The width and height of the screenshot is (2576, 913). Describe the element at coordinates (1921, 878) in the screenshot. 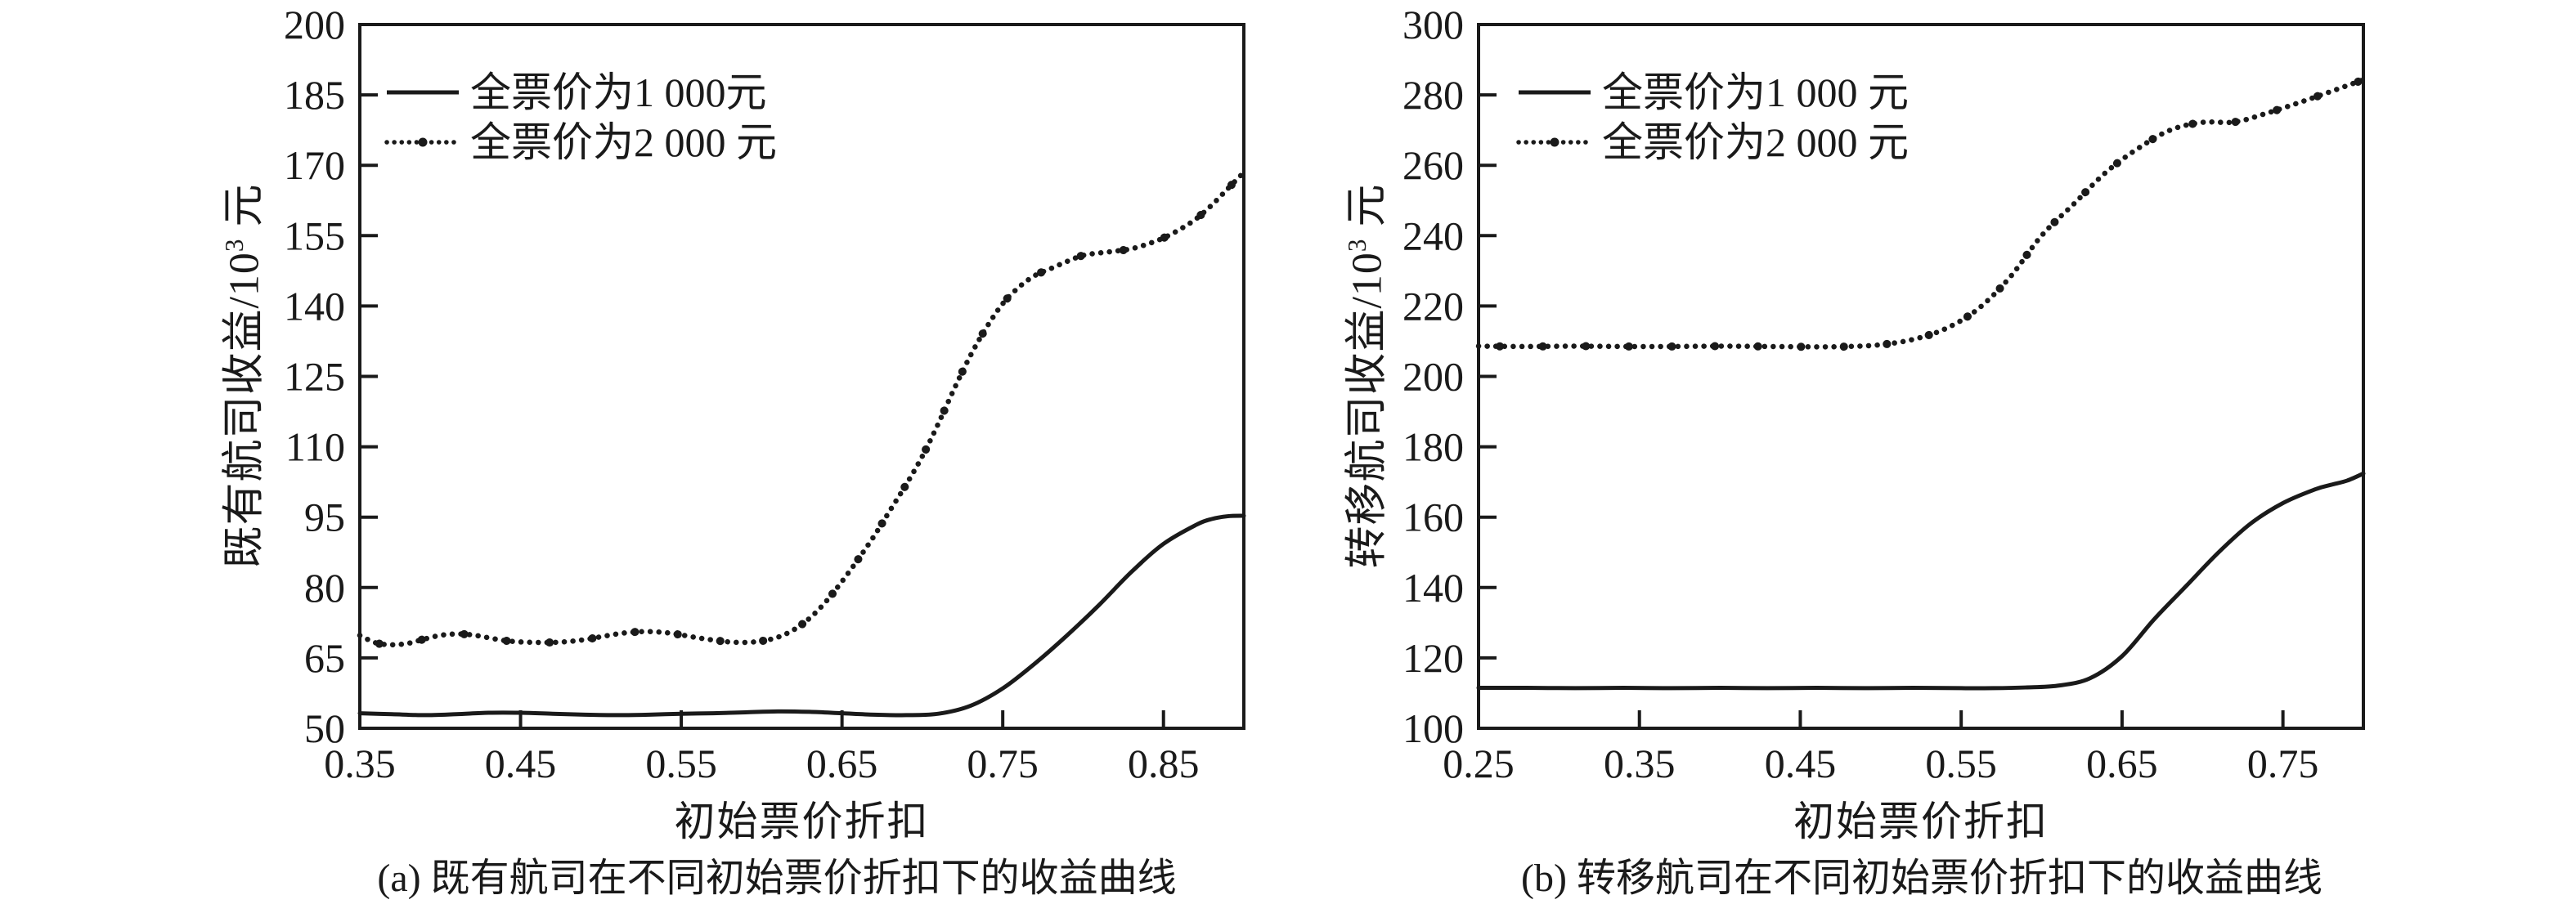

I see `caption-b: (b) 转移航司在不同初始票价折扣下的收益曲线` at that location.